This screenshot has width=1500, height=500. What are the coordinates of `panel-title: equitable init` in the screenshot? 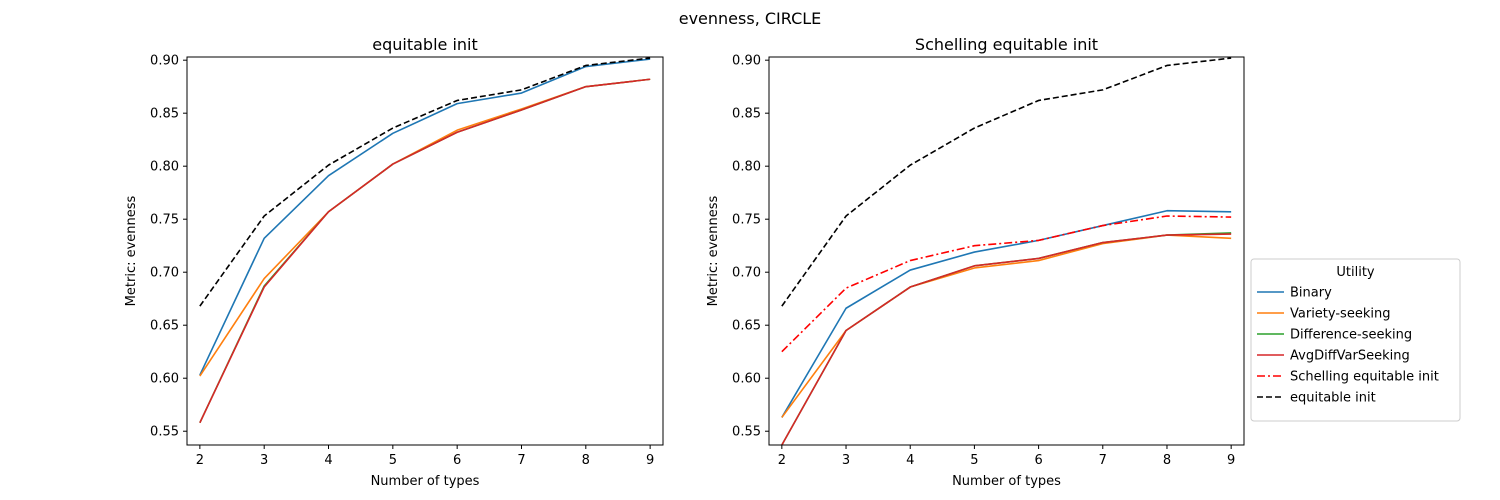 It's located at (425, 44).